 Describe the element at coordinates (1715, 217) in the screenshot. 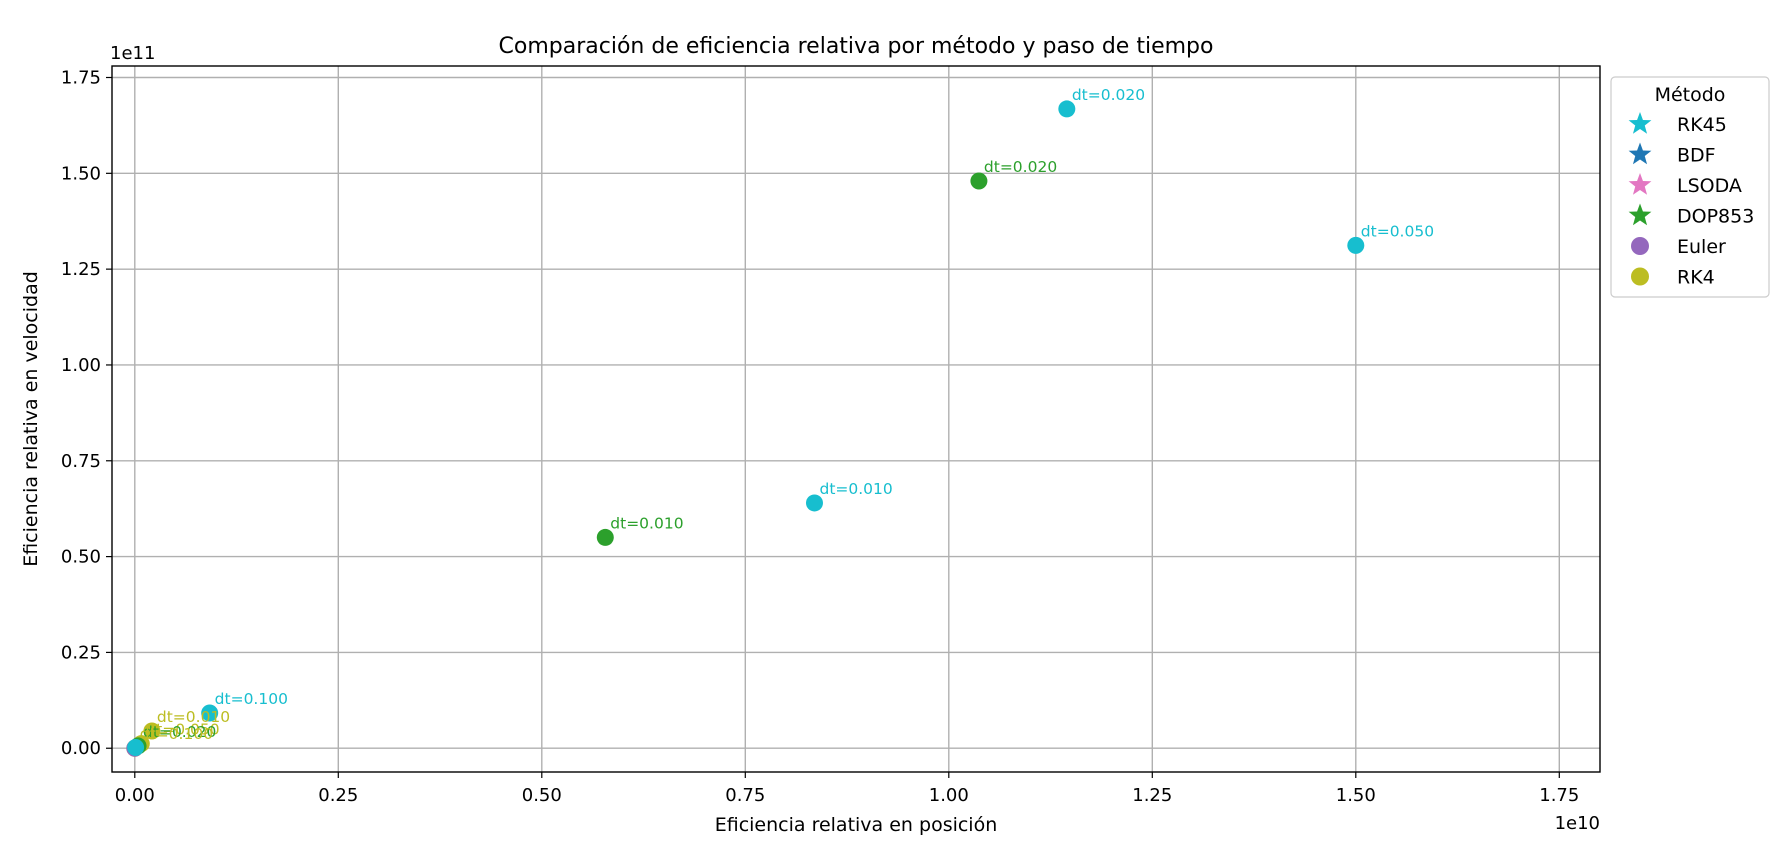

I see `legend-label: DOP853` at that location.